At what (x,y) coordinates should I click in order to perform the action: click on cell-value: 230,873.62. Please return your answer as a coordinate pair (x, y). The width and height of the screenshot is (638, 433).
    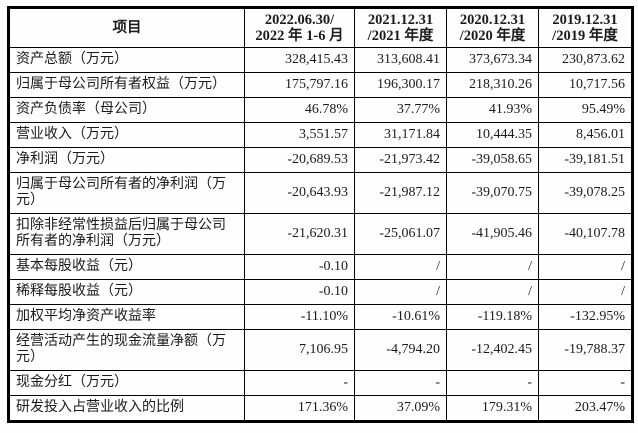
    Looking at the image, I should click on (585, 60).